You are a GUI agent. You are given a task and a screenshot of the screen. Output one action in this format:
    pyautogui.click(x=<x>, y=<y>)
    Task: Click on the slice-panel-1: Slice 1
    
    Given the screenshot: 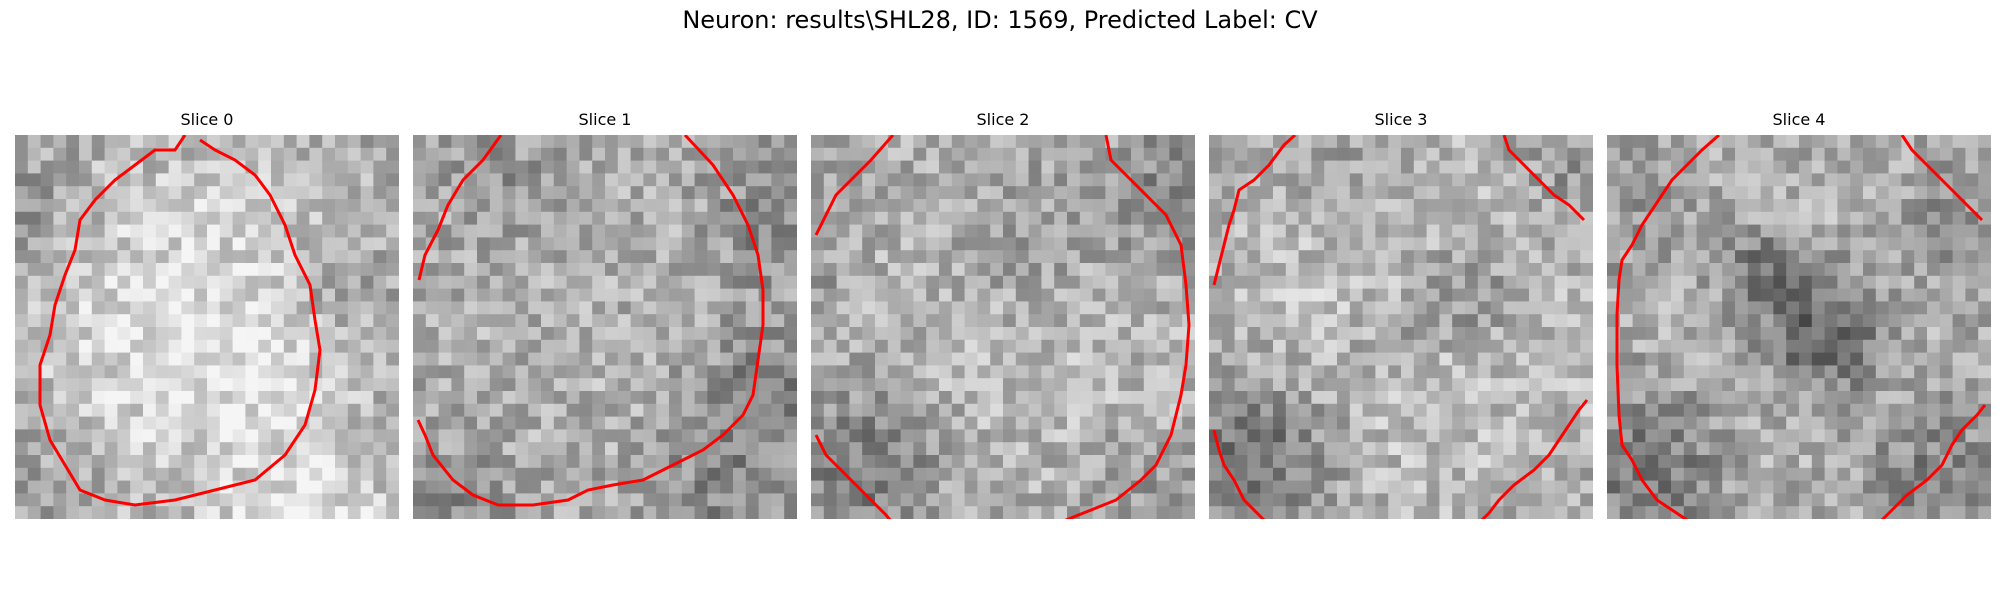 What is the action you would take?
    pyautogui.click(x=605, y=314)
    